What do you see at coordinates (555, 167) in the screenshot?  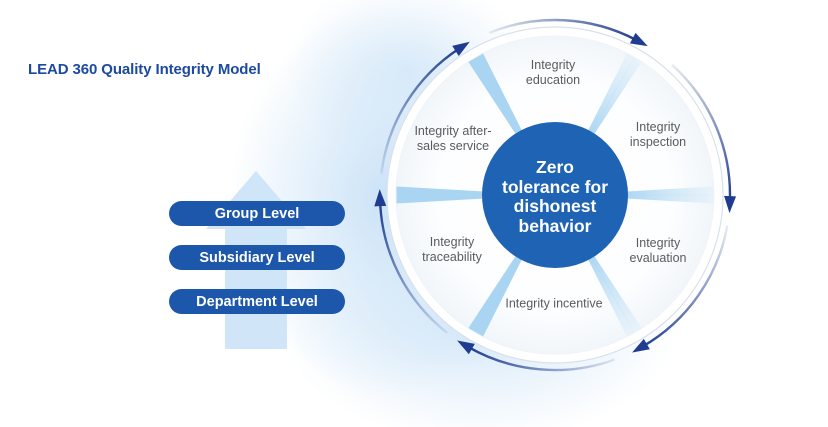 I see `hub-text-line: Zero` at bounding box center [555, 167].